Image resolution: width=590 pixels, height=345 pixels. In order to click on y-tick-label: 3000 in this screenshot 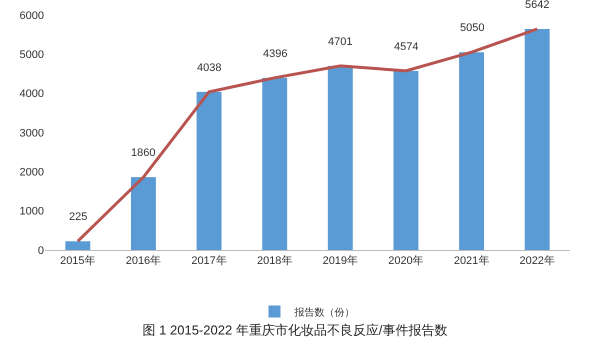, I will do `click(32, 133)`.